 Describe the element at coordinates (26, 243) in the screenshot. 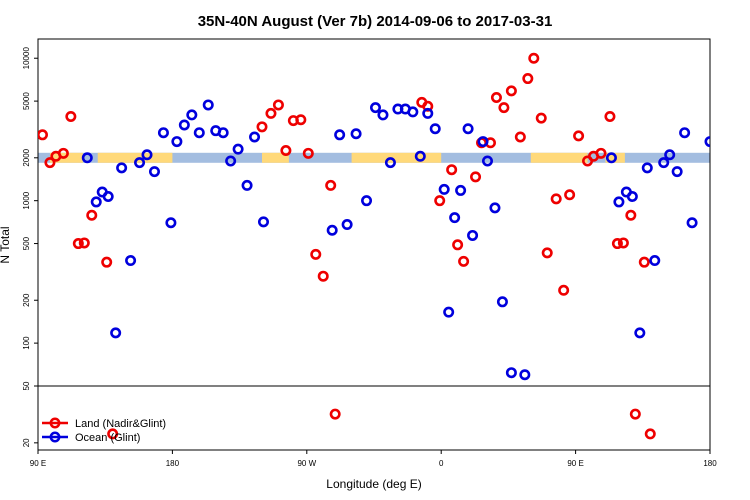

I see `y-tick-label: 500` at that location.